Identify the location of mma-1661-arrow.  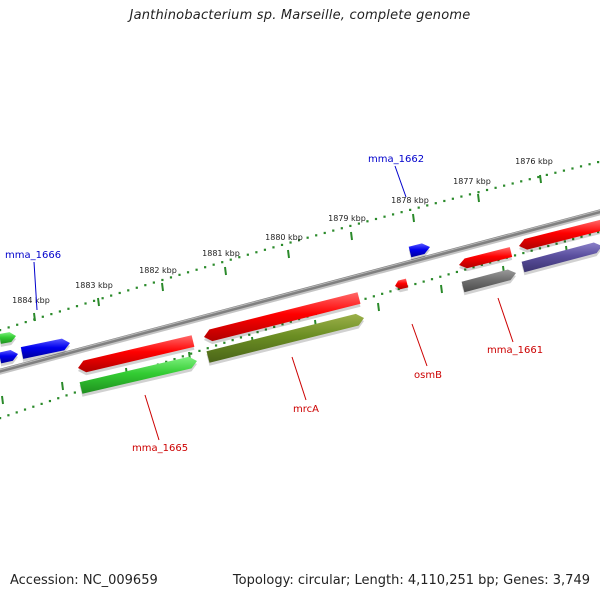
(559, 234).